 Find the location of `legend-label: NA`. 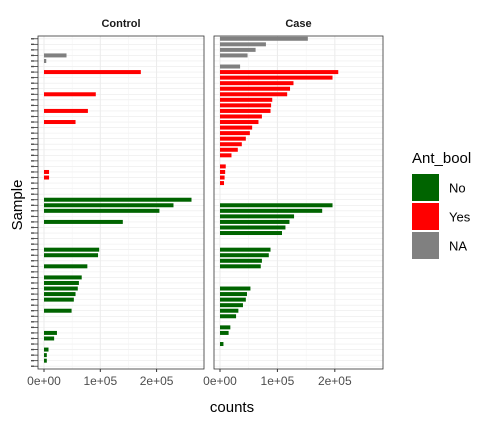

legend-label: NA is located at coordinates (458, 246).